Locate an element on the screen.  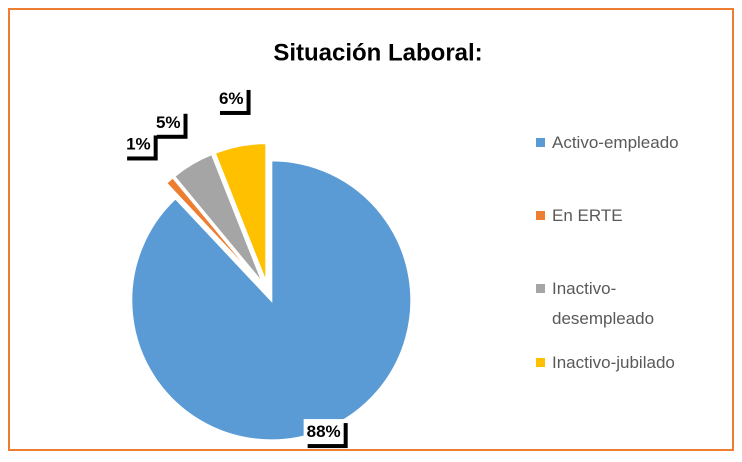
legend-label: Inactivo-desempleado is located at coordinates (603, 303).